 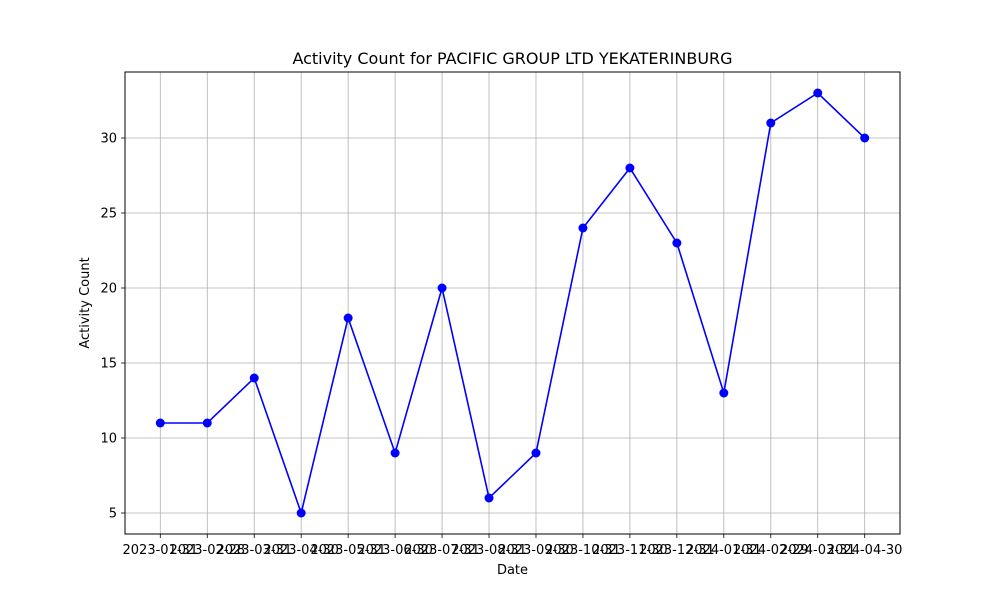 What do you see at coordinates (108, 439) in the screenshot?
I see `y-tick-label: 10` at bounding box center [108, 439].